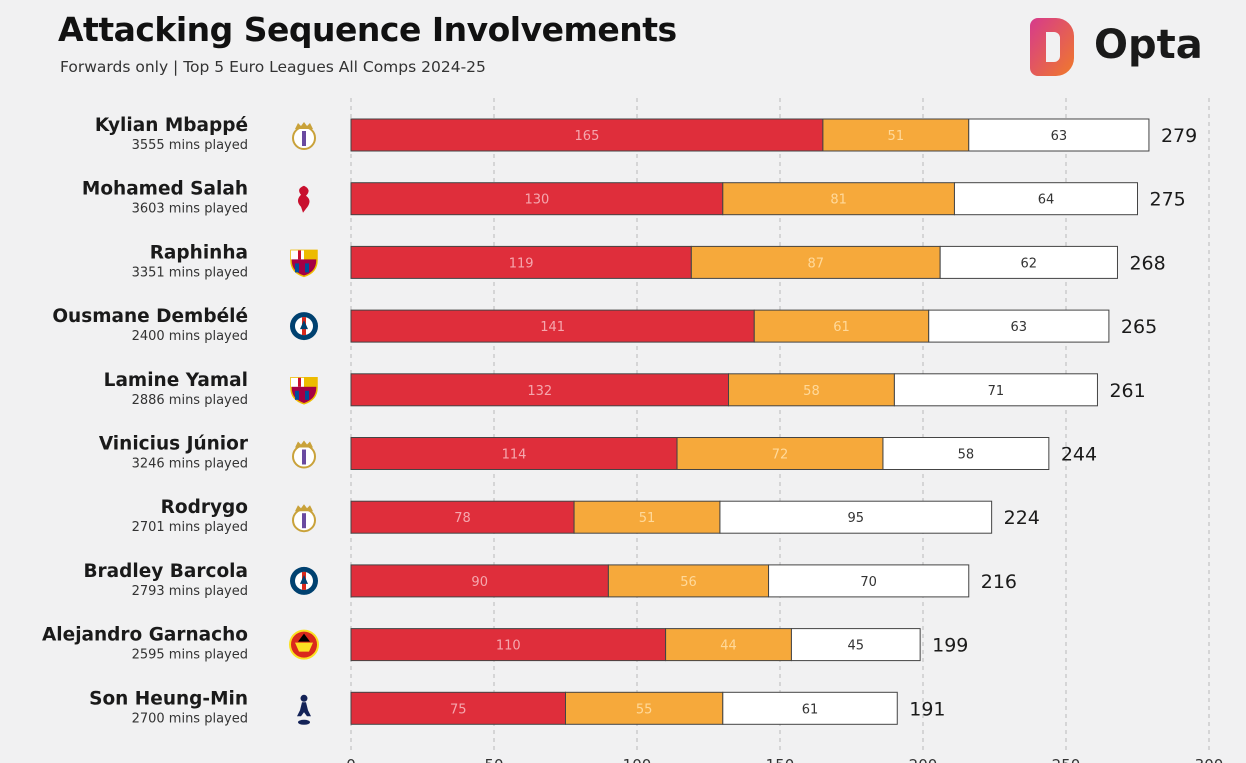 The height and width of the screenshot is (763, 1246). What do you see at coordinates (367, 29) in the screenshot?
I see `chart-title: Attacking Sequence Involvements` at bounding box center [367, 29].